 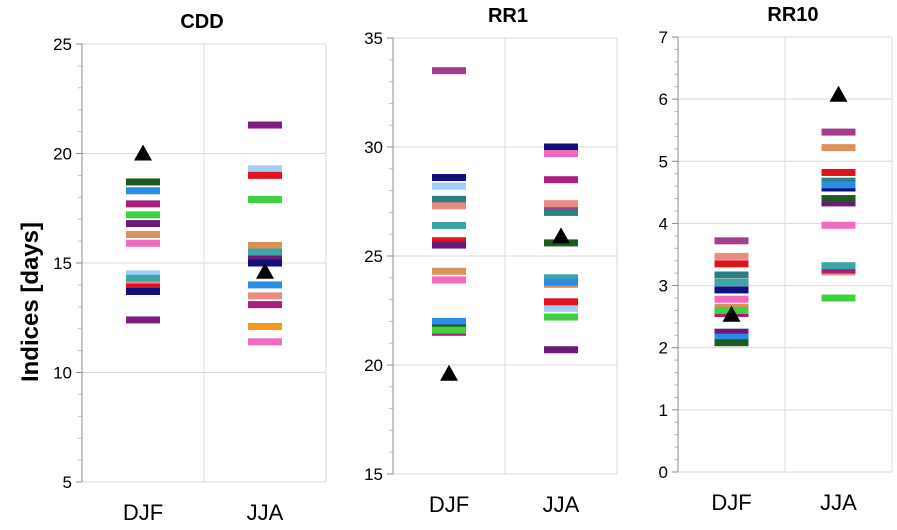 What do you see at coordinates (663, 223) in the screenshot?
I see `y-tick-label: 4` at bounding box center [663, 223].